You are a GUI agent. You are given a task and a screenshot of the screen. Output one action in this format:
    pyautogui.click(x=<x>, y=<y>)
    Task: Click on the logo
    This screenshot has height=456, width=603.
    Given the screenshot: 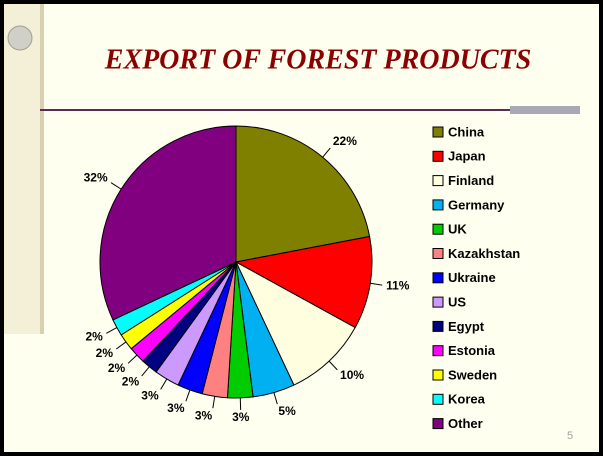 What is the action you would take?
    pyautogui.click(x=20, y=38)
    